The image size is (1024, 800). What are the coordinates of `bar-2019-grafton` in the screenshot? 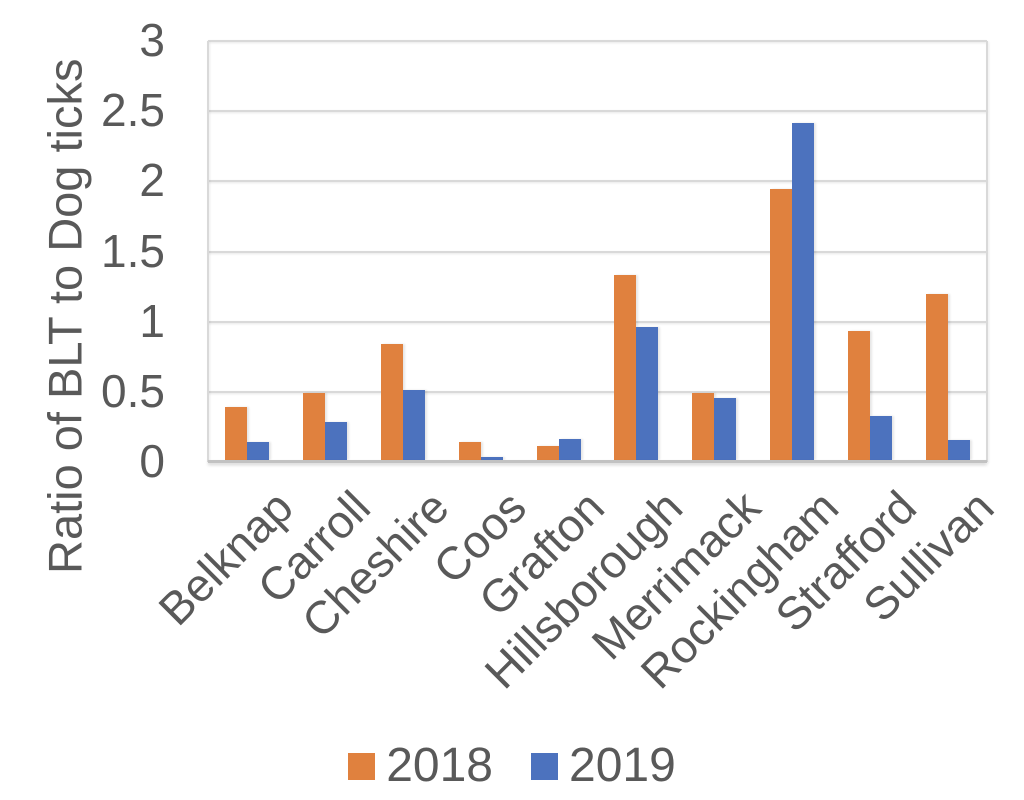 It's located at (570, 449).